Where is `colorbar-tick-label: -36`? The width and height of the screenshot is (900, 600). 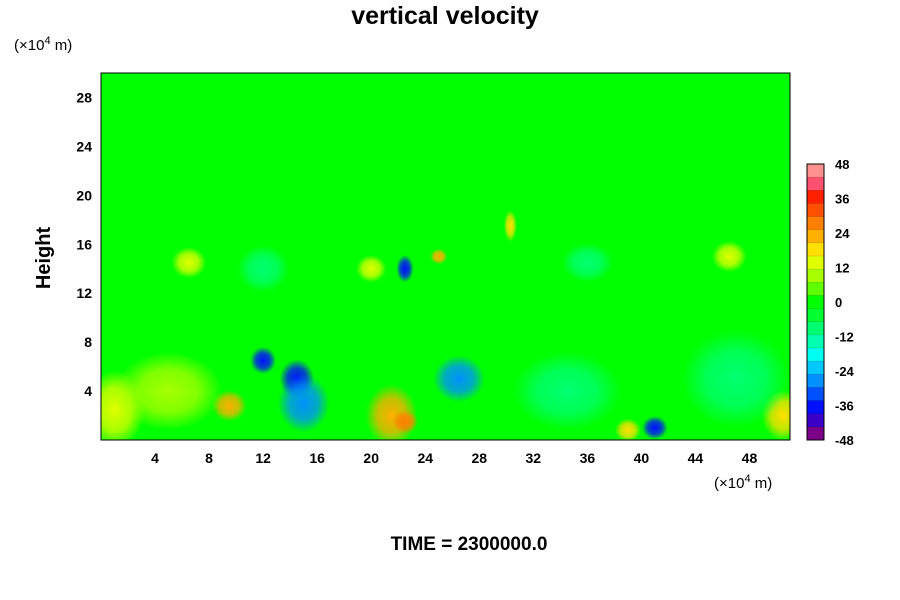
colorbar-tick-label: -36 is located at coordinates (844, 406).